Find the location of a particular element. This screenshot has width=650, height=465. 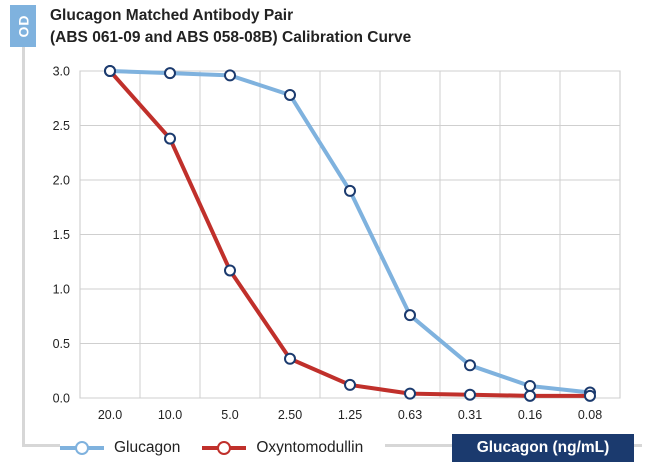

y-tick-label: 2.5 is located at coordinates (61, 126).